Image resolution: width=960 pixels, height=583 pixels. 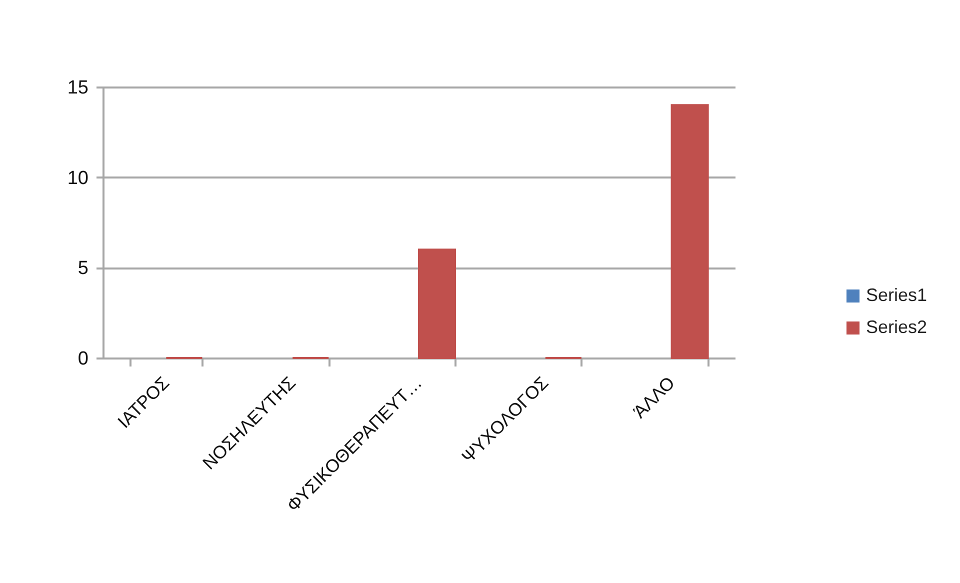 What do you see at coordinates (897, 295) in the screenshot?
I see `legend-label: Series1` at bounding box center [897, 295].